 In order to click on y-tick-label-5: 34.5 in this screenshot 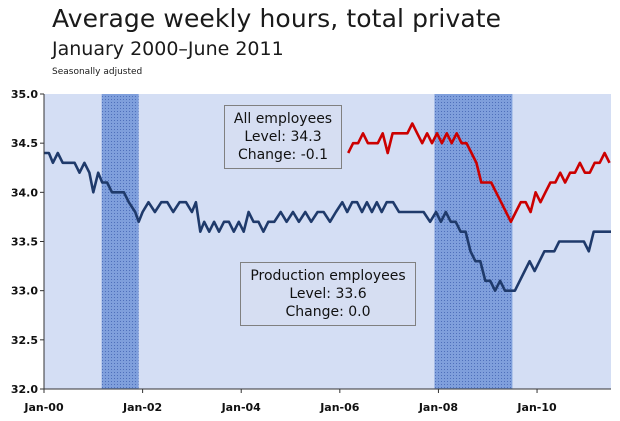, I will do `click(24, 143)`.